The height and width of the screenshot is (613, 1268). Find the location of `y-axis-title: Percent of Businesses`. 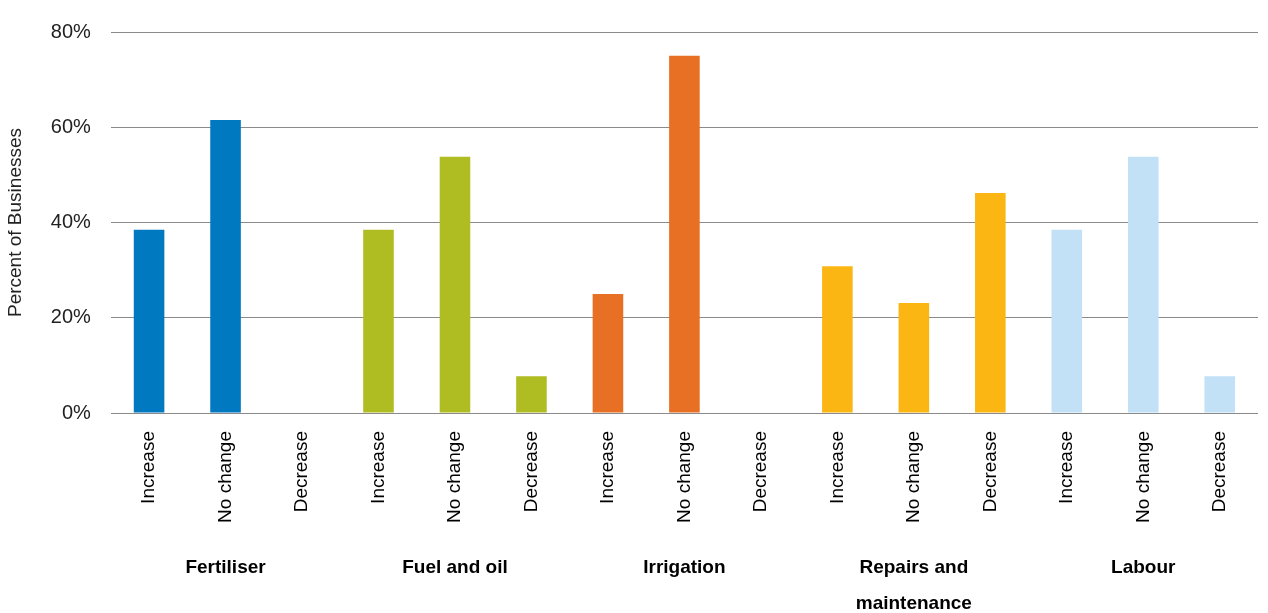

y-axis-title: Percent of Businesses is located at coordinates (14, 222).